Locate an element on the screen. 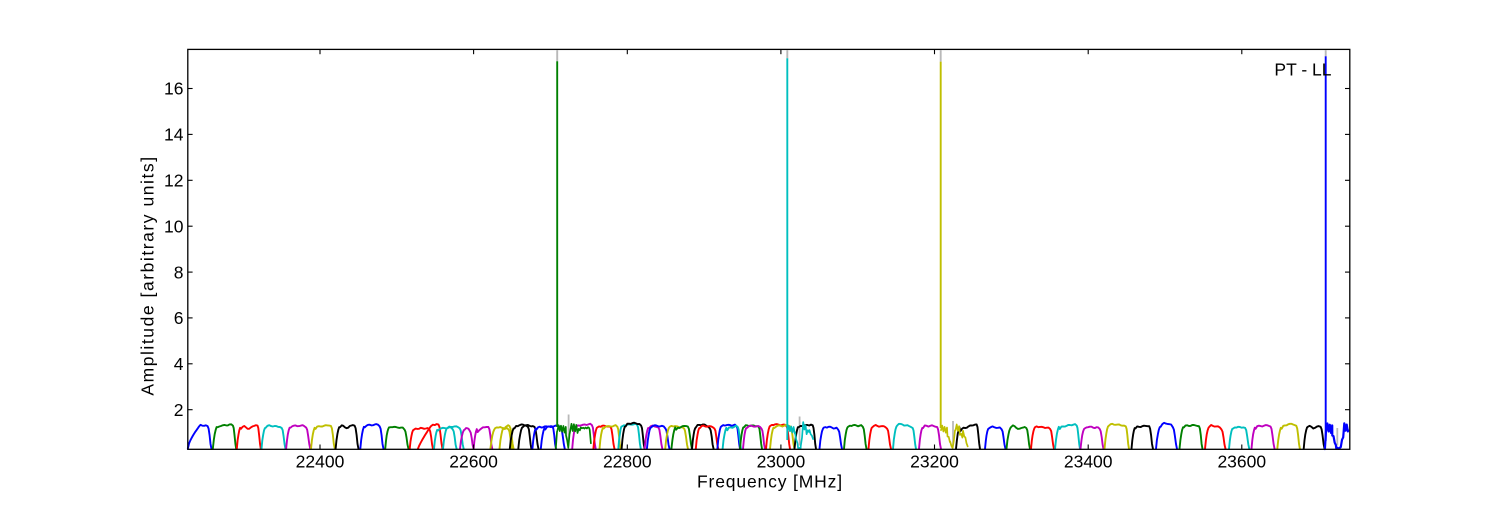  svg-text: 12 is located at coordinates (173, 181).